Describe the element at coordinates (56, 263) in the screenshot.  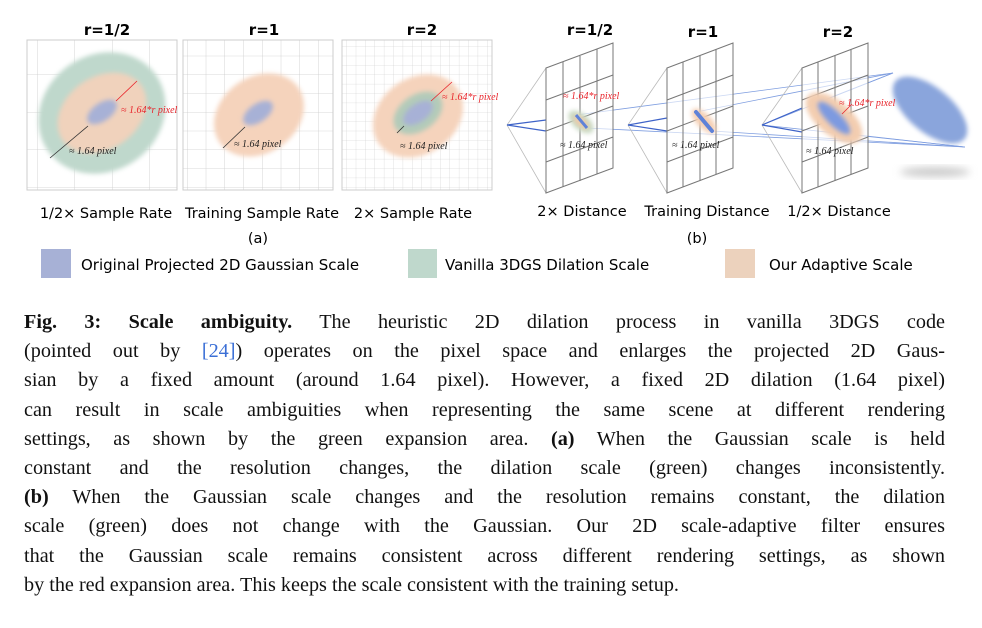
I see `legend-swatch-gaussian` at that location.